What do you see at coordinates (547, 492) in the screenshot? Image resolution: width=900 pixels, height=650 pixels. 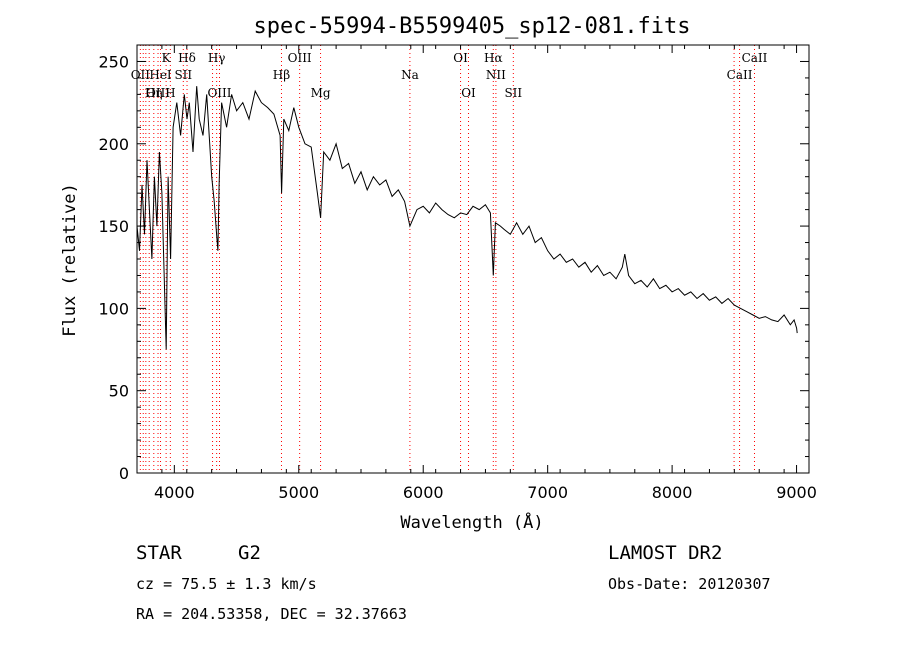 I see `x-tick-label: 7000` at bounding box center [547, 492].